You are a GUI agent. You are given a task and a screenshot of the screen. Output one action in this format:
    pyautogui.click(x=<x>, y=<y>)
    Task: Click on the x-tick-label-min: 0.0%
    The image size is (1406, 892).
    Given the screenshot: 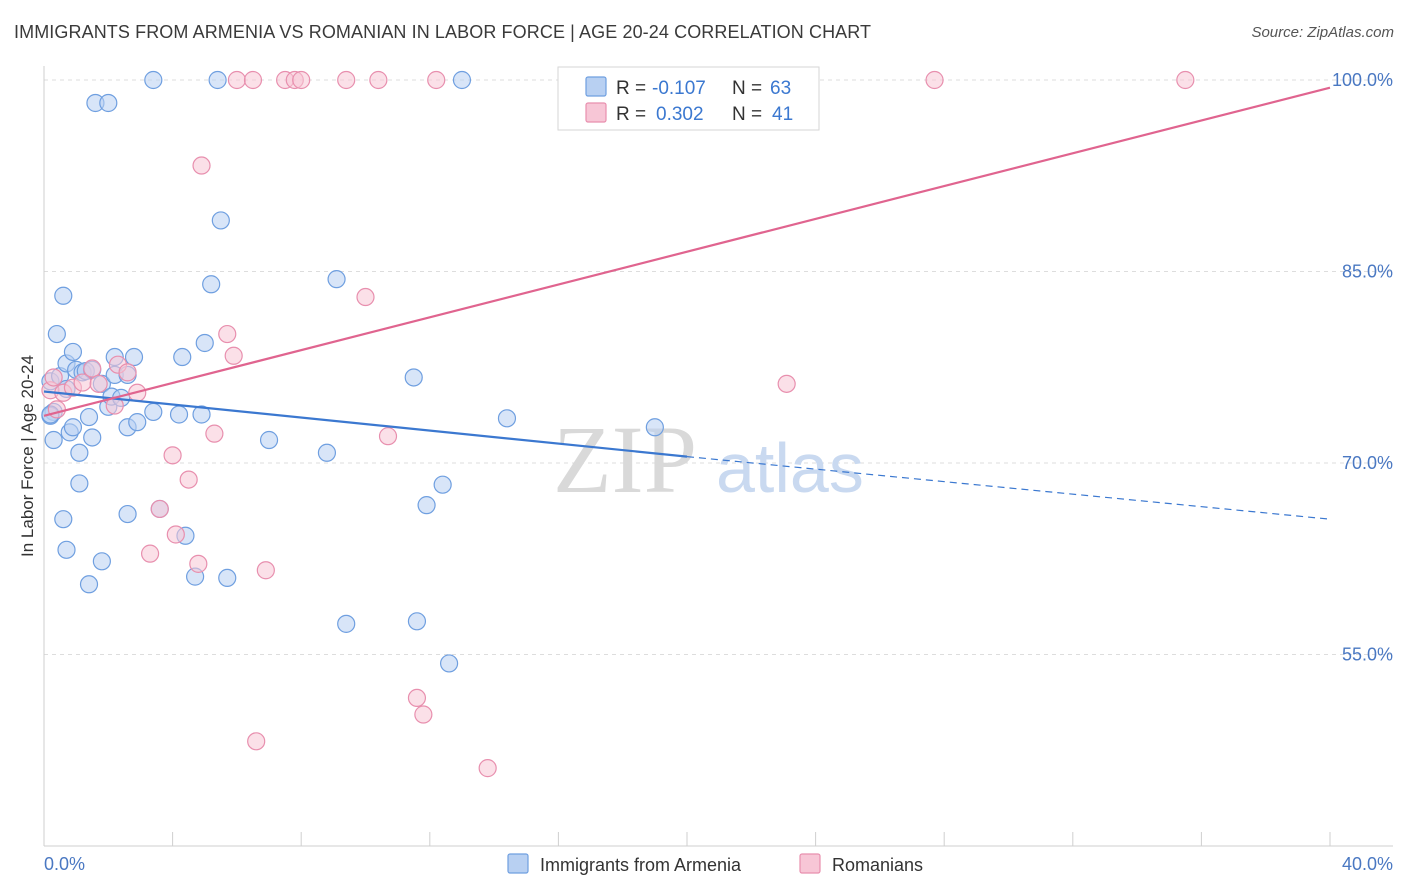 What is the action you would take?
    pyautogui.click(x=64, y=864)
    